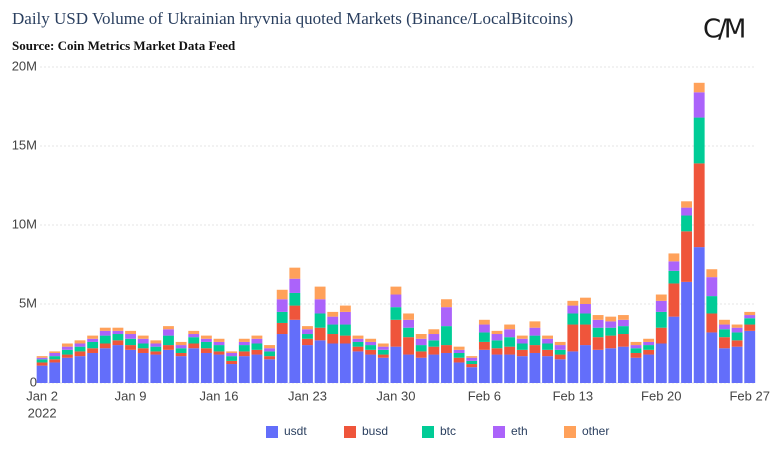 The width and height of the screenshot is (780, 459). I want to click on logo: C/M, so click(723, 30).